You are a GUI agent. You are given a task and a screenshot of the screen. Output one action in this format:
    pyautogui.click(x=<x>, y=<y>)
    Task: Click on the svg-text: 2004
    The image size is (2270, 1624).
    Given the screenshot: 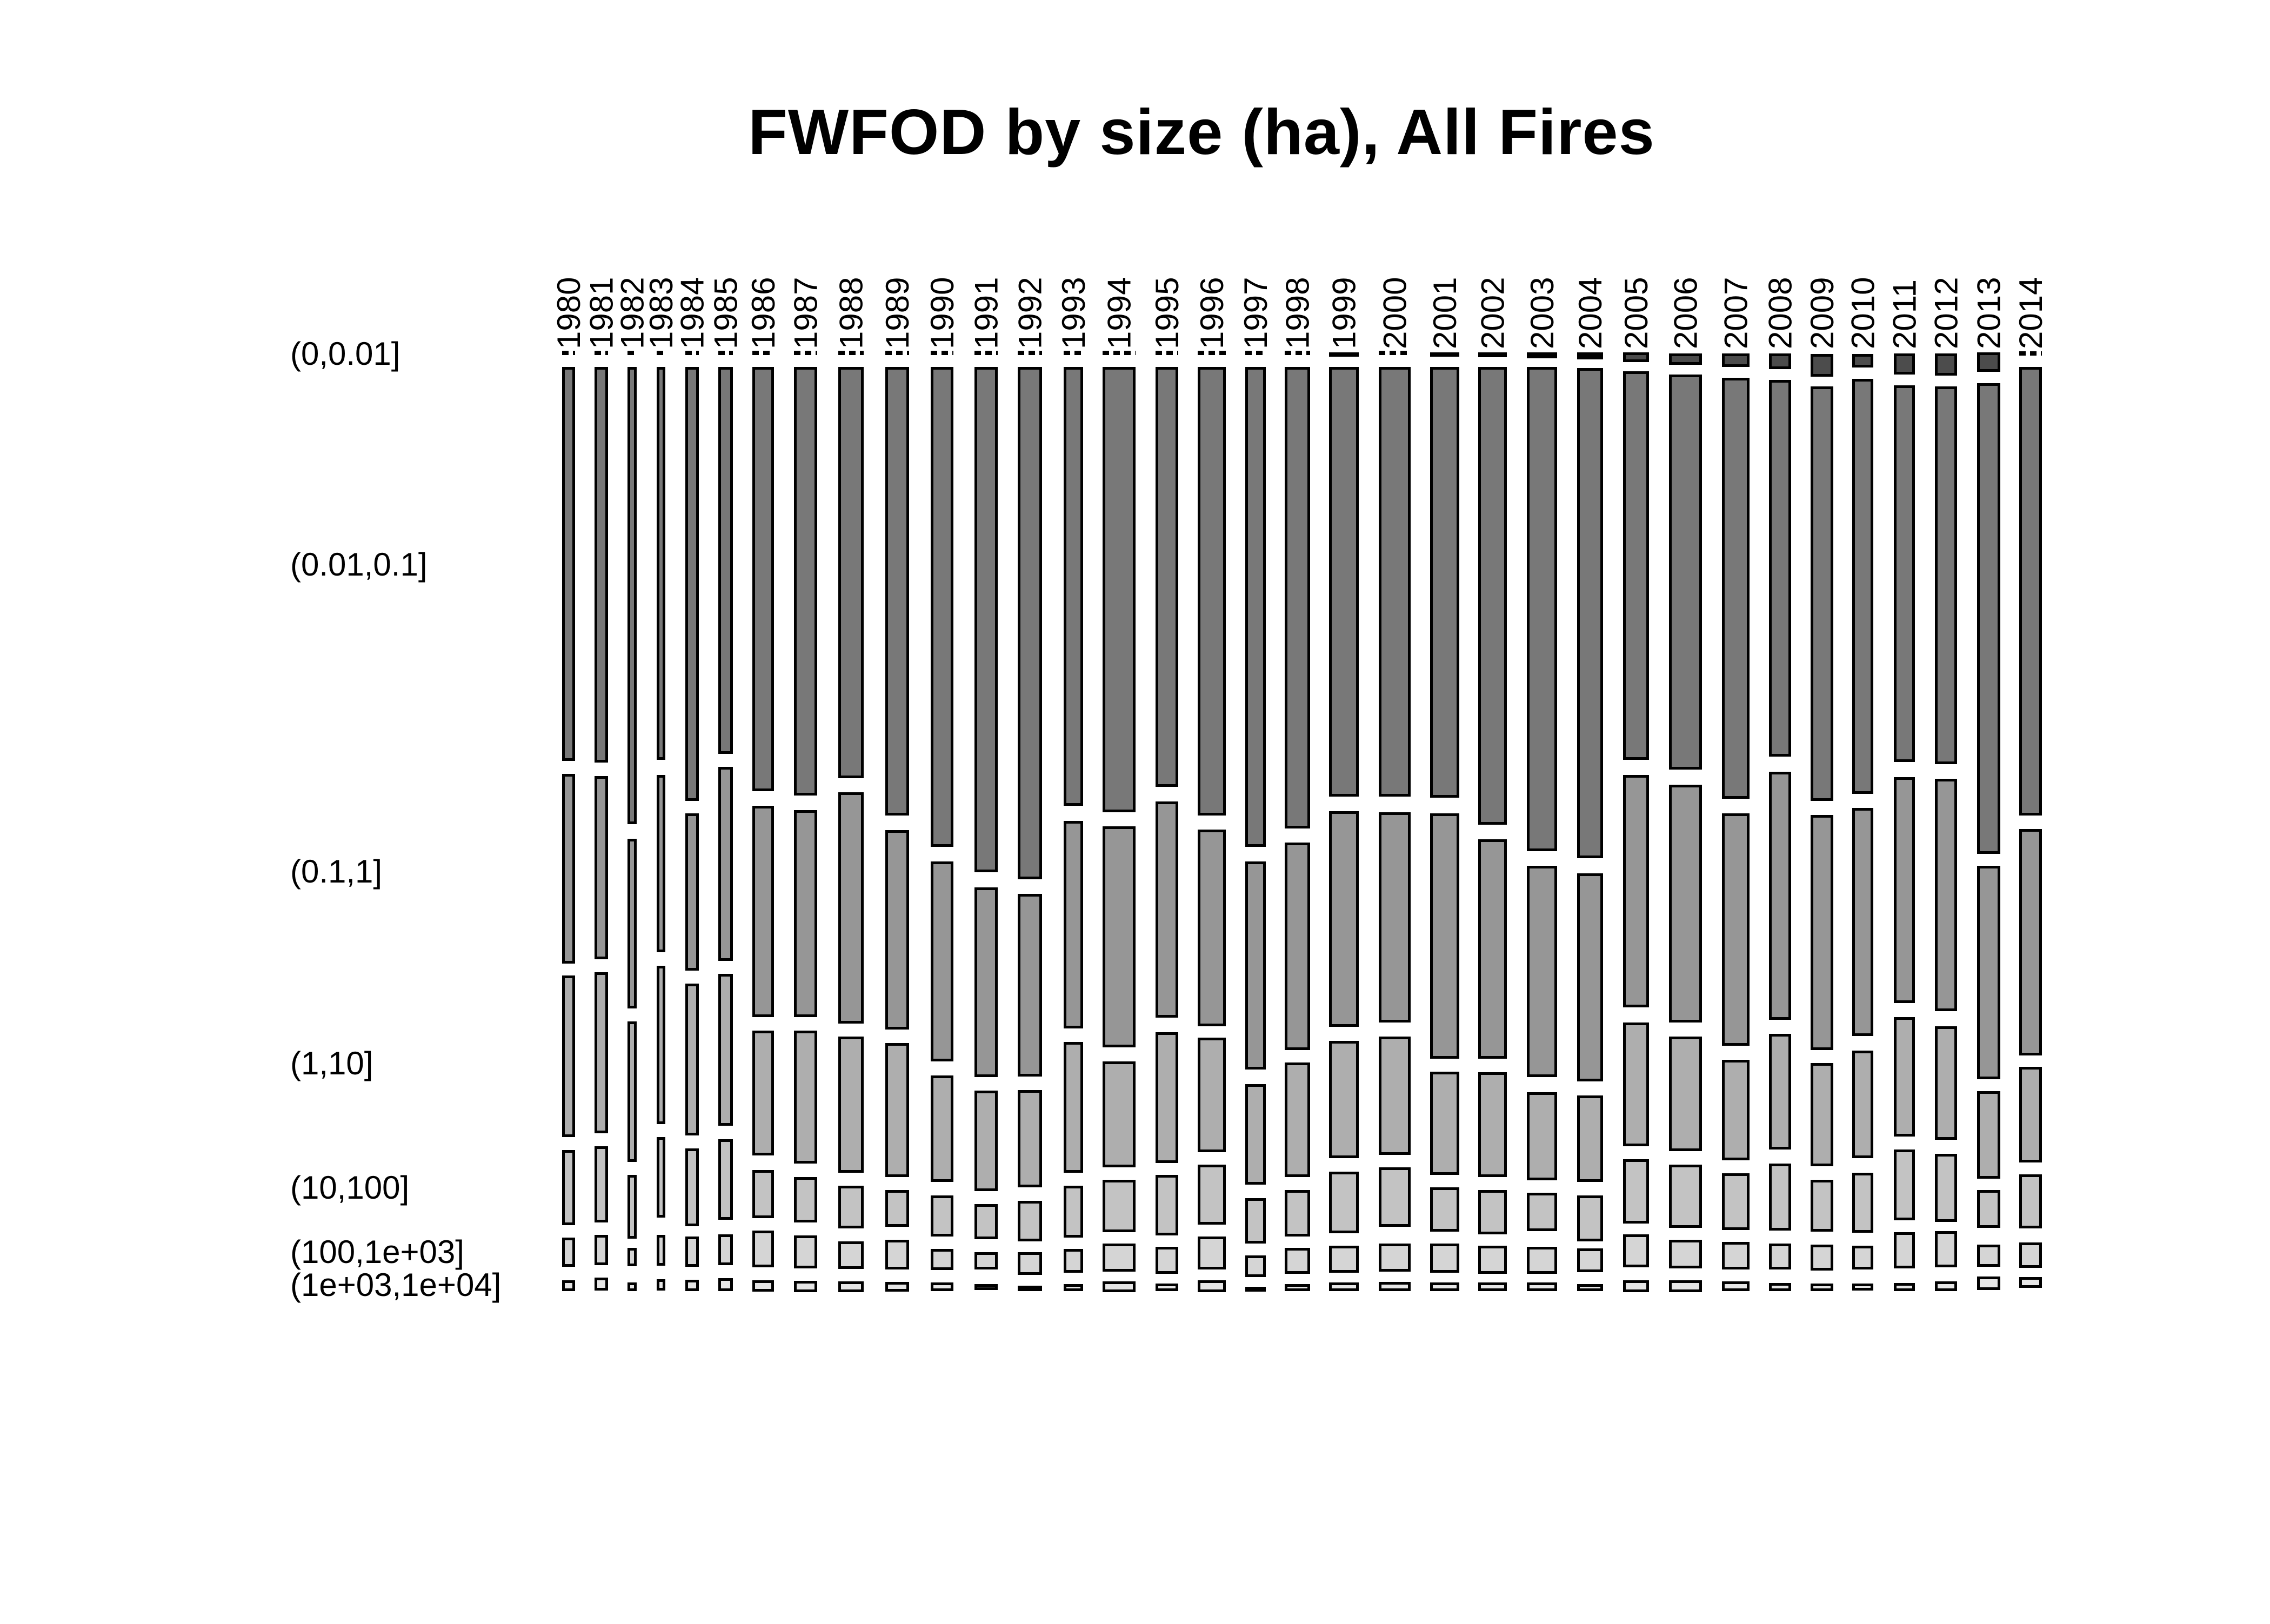 What is the action you would take?
    pyautogui.click(x=1590, y=313)
    